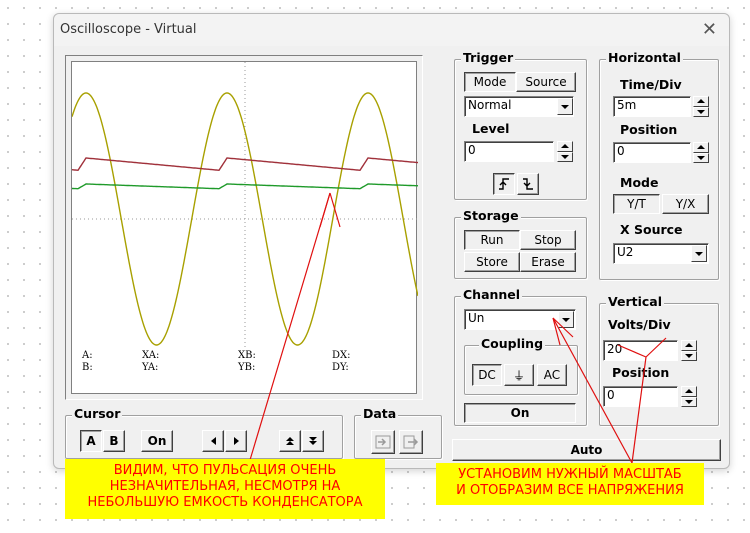 Image resolution: width=750 pixels, height=533 pixels. What do you see at coordinates (565, 156) in the screenshot?
I see `level-down-icon` at bounding box center [565, 156].